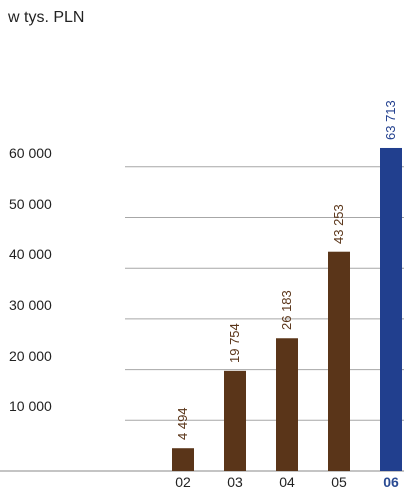  Describe the element at coordinates (286, 310) in the screenshot. I see `data-label: 26 183` at that location.